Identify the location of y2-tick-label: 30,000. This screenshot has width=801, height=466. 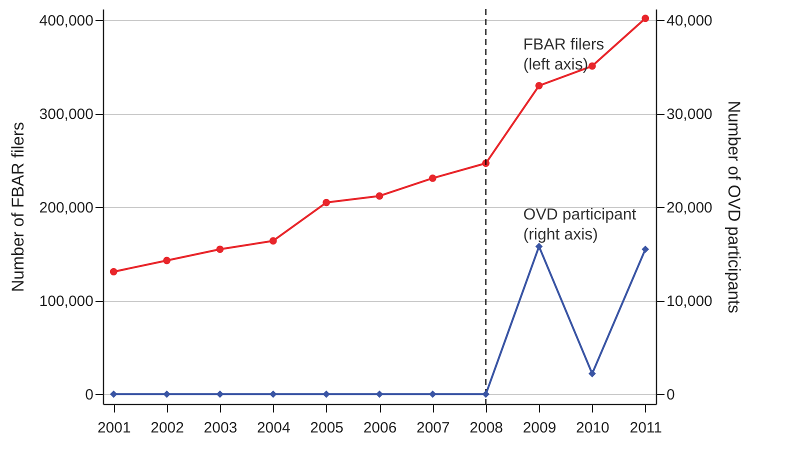
(689, 115).